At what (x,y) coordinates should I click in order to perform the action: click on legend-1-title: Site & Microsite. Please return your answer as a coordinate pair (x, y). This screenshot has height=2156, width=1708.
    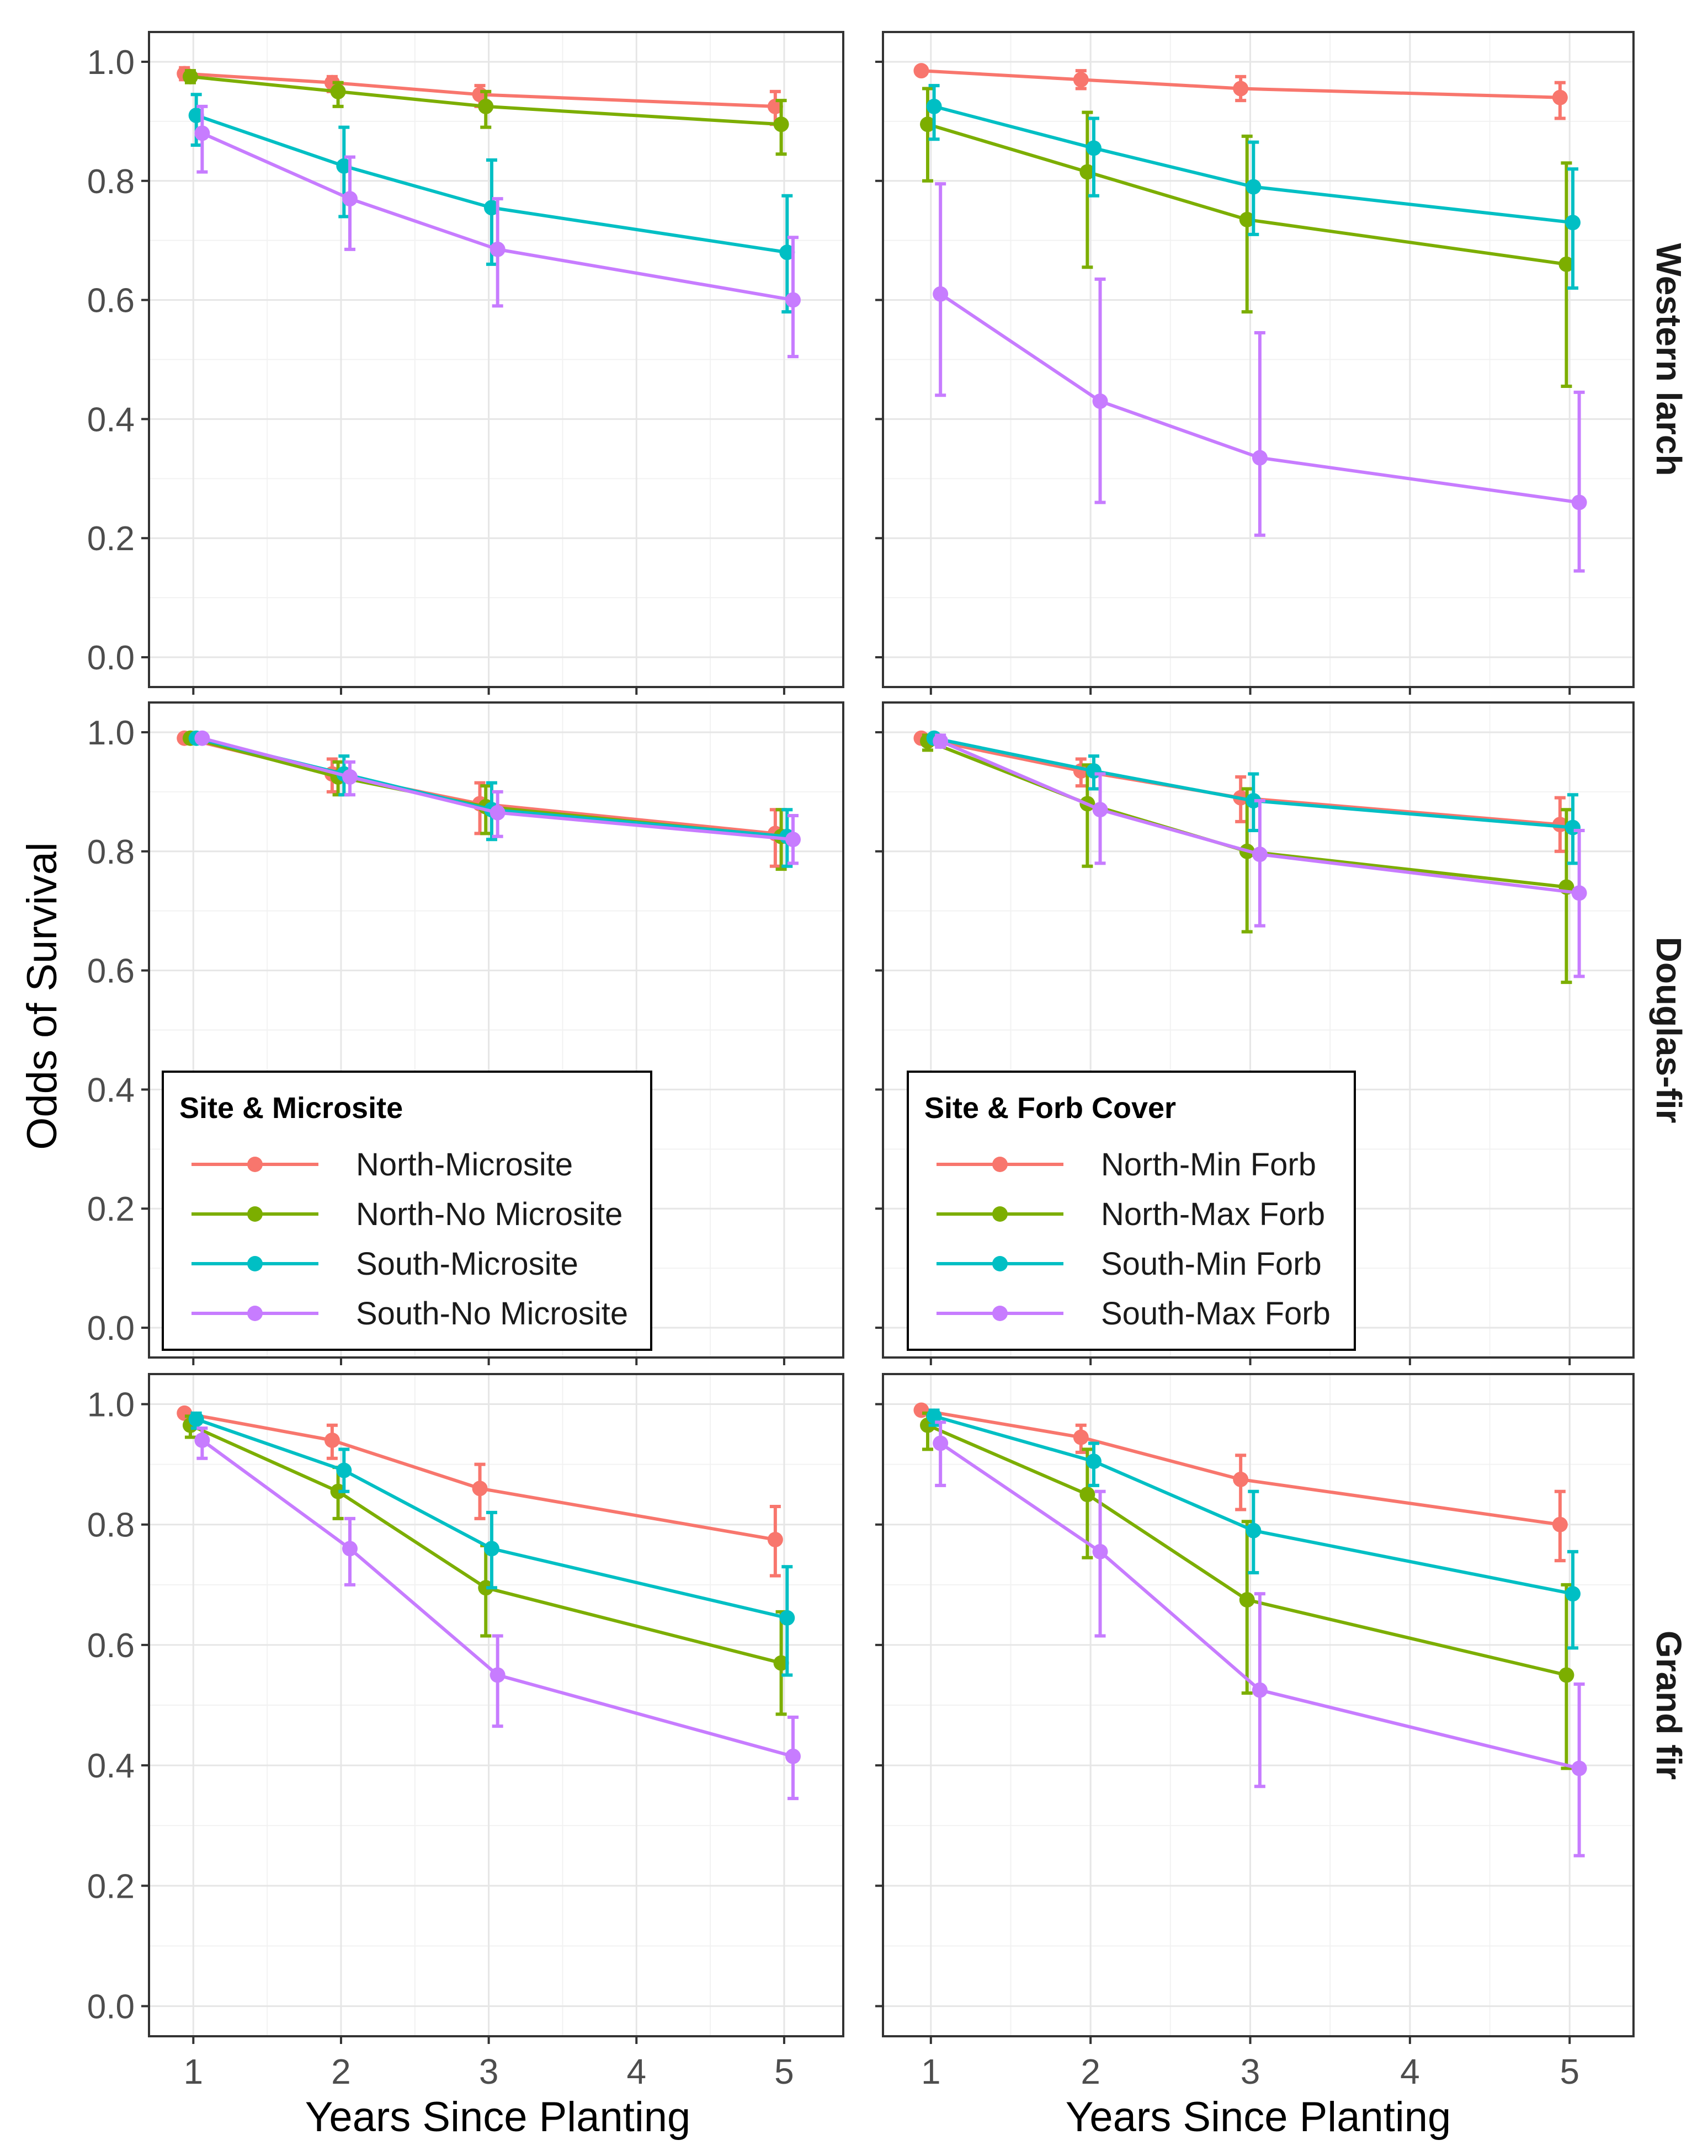
    Looking at the image, I should click on (291, 1108).